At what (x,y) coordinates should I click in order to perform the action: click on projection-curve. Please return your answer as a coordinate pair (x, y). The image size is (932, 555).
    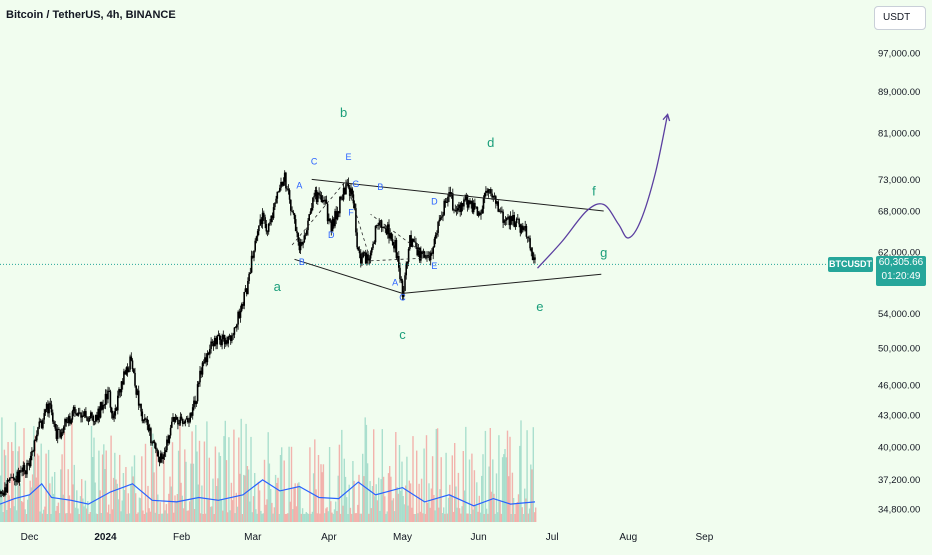
    Looking at the image, I should click on (603, 191).